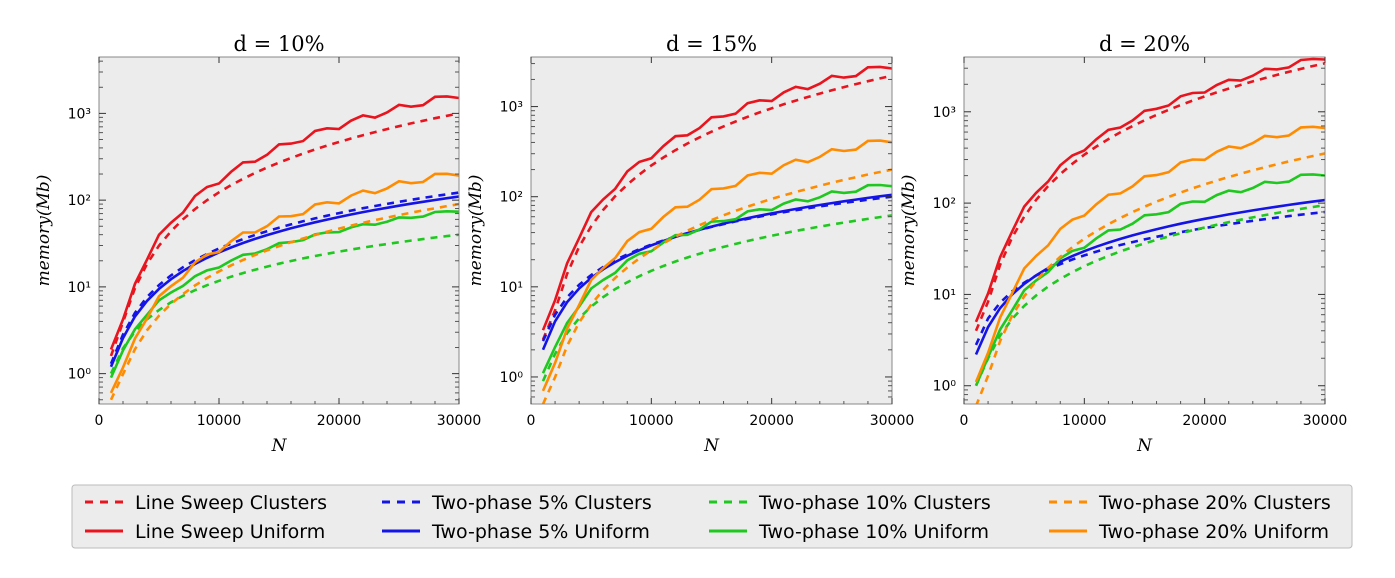 The width and height of the screenshot is (1395, 578). I want to click on legend-label: Two-phase 10% Clusters, so click(874, 503).